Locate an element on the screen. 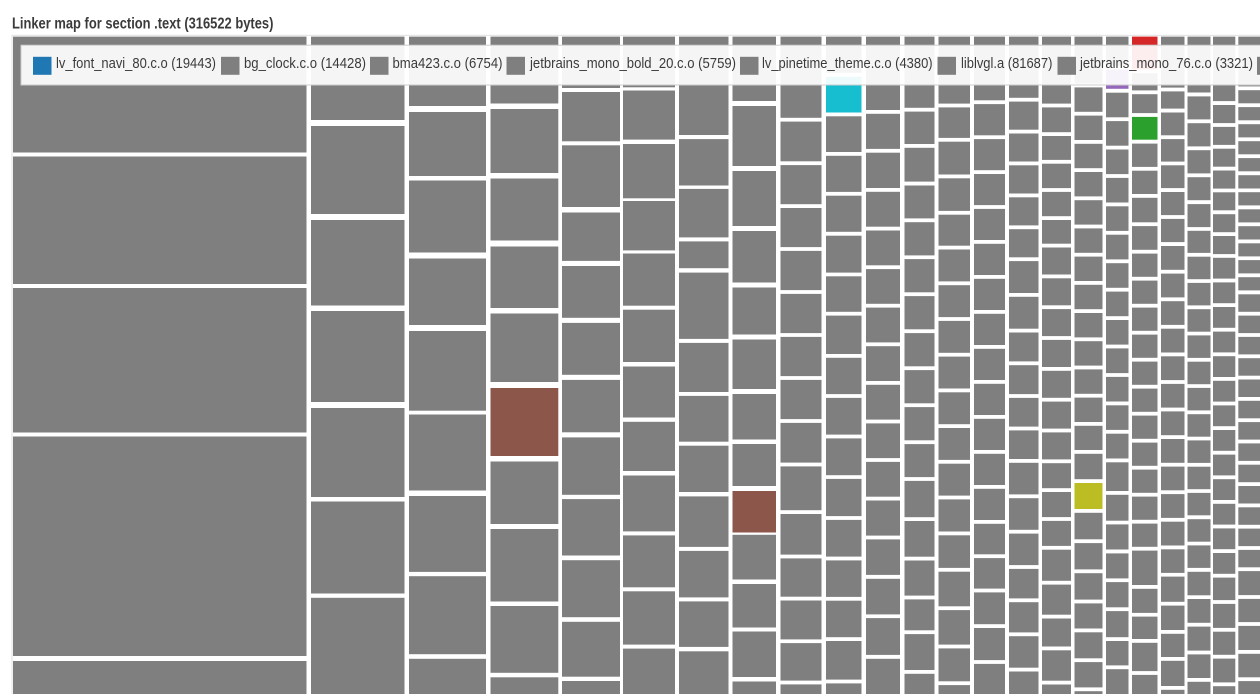 This screenshot has height=694, width=1260. svg-text: jetbrains_mono_76.c.o (3321) is located at coordinates (1166, 63).